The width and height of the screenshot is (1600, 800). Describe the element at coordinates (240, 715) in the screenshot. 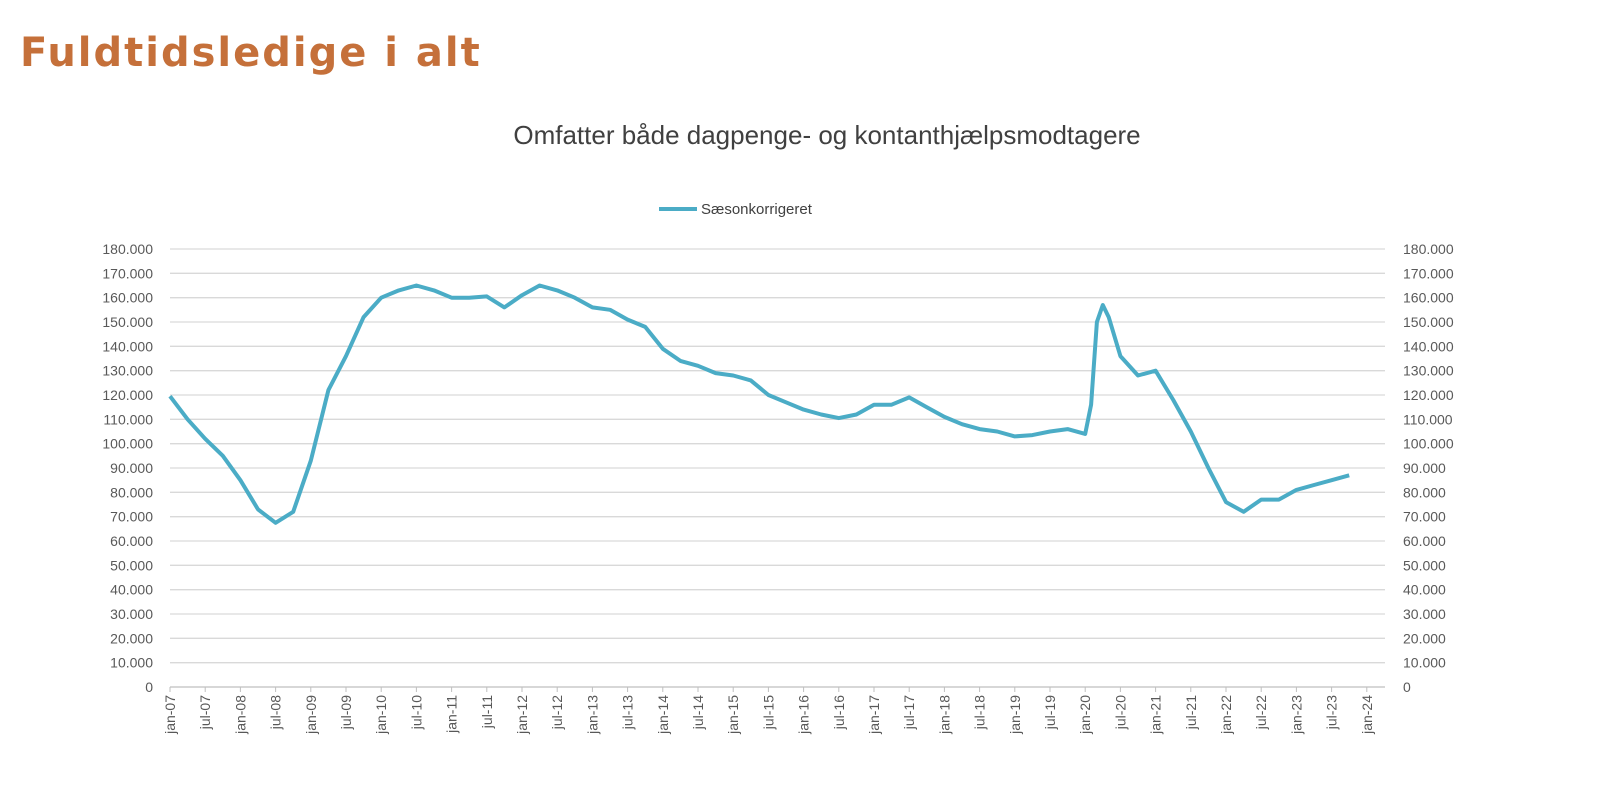

I see `x-tick-label: jan-08` at that location.